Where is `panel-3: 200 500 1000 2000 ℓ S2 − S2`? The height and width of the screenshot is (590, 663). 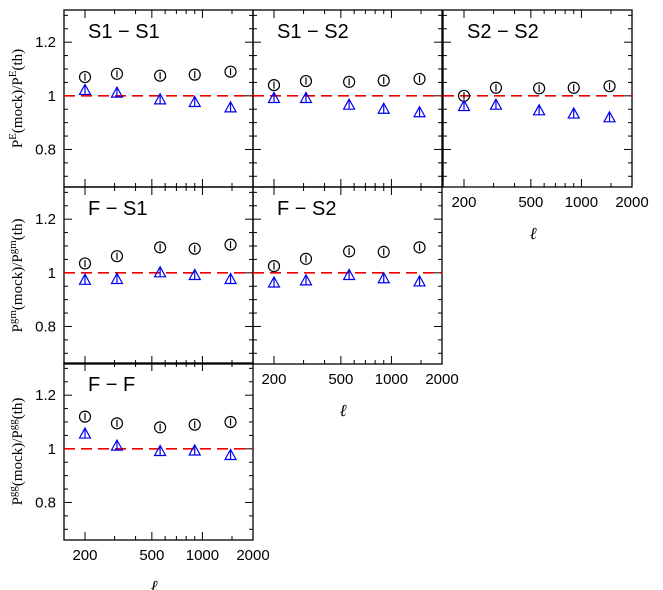
panel-3: 200 500 1000 2000 ℓ S2 − S2 is located at coordinates (545, 126).